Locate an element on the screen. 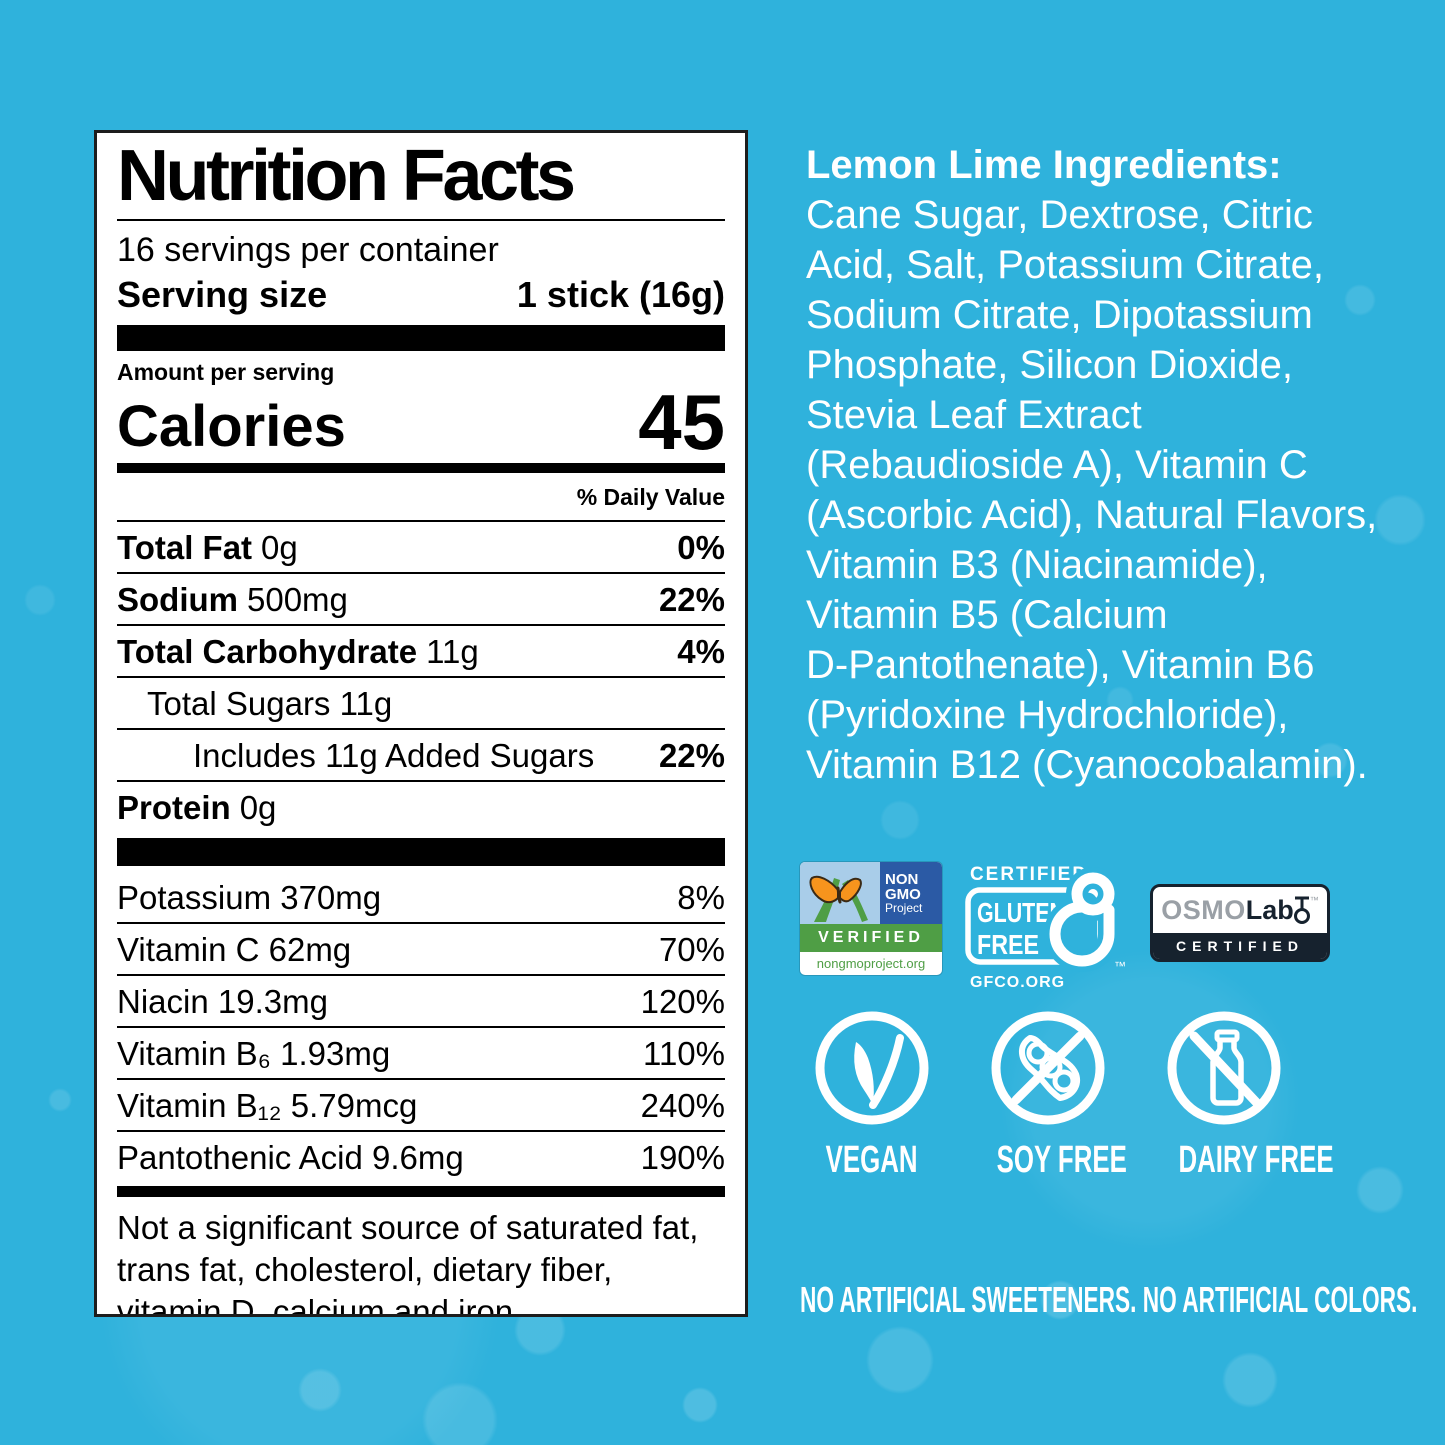  nutrient-name: Total Fat is located at coordinates (185, 547).